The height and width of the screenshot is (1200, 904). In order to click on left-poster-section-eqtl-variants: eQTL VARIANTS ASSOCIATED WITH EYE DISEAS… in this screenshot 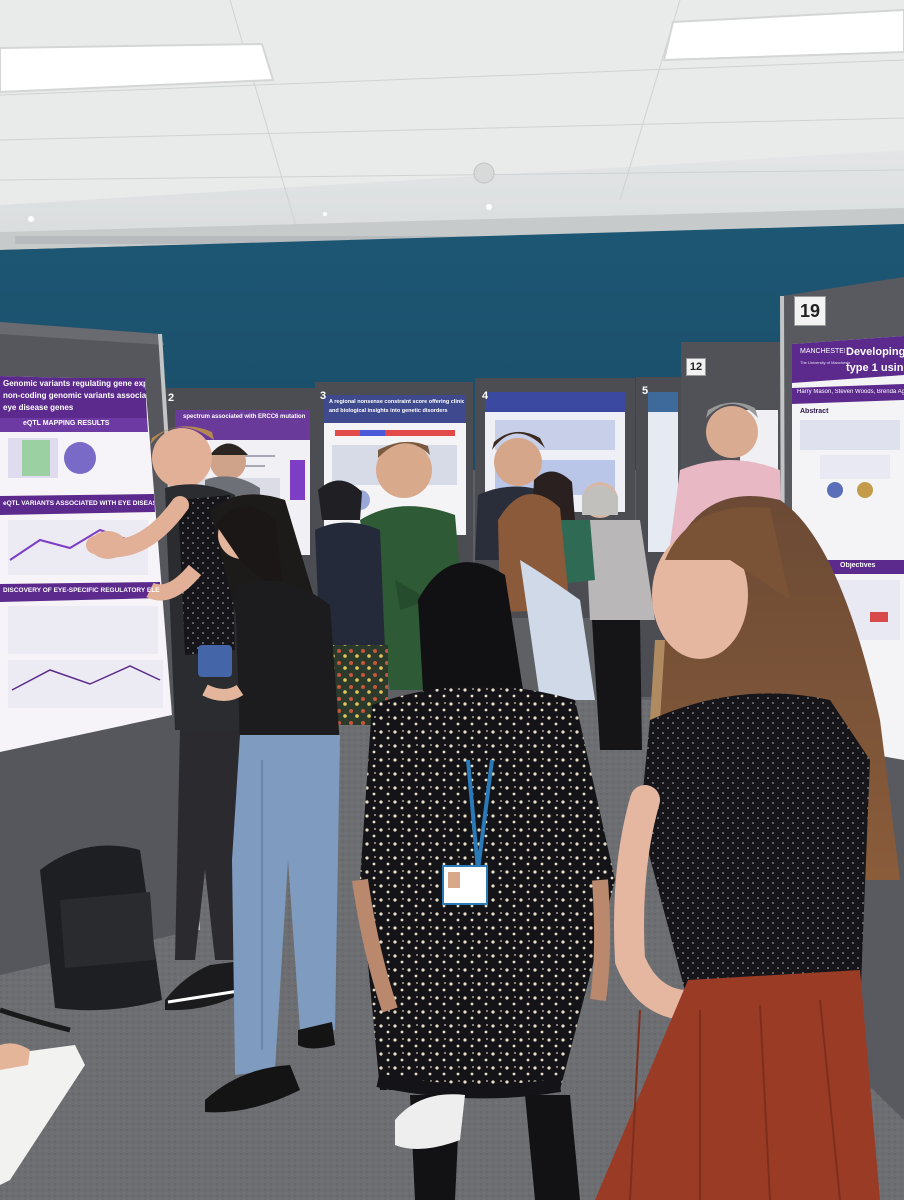, I will do `click(78, 503)`.